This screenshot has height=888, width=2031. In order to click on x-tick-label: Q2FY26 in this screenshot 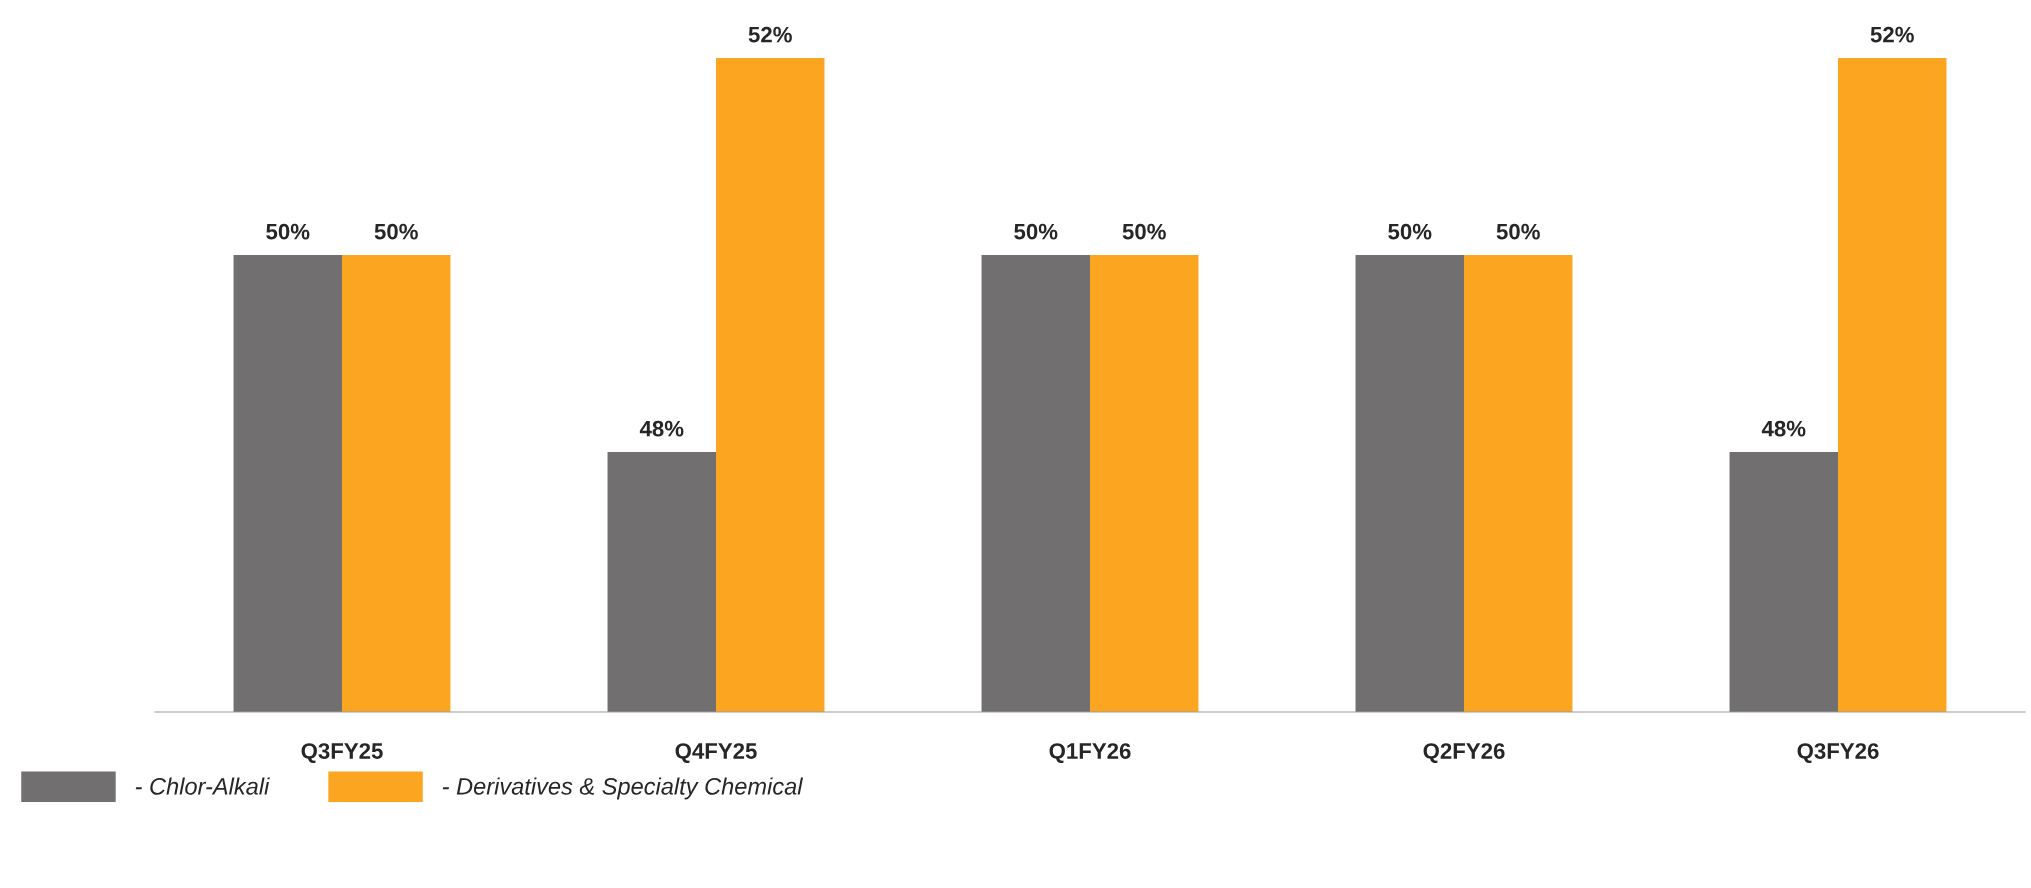, I will do `click(1464, 753)`.